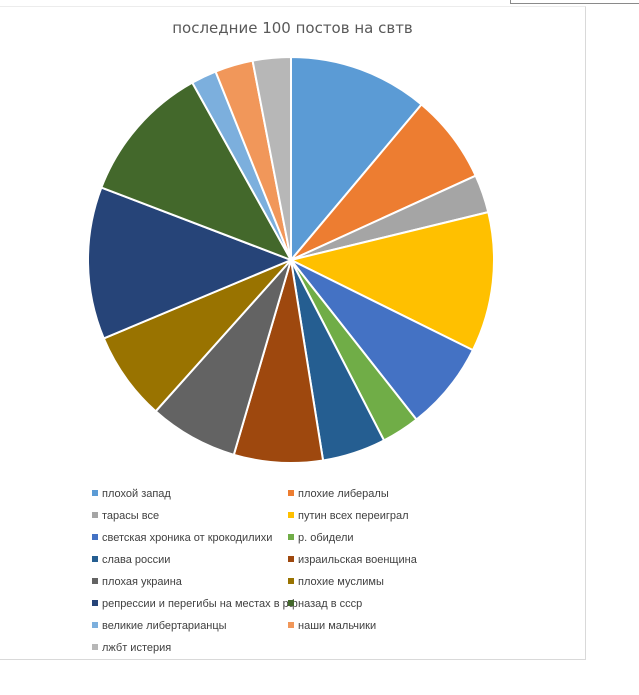  I want to click on legend-item: репрессии и перегибы на местах в рф, so click(195, 604).